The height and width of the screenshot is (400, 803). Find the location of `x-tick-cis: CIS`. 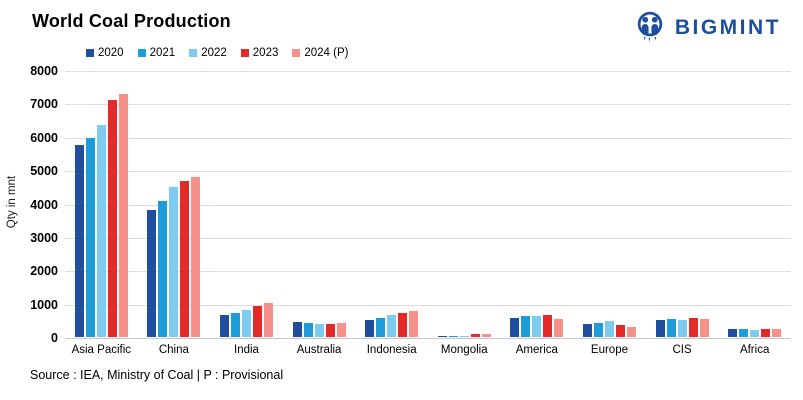

x-tick-cis: CIS is located at coordinates (682, 350).